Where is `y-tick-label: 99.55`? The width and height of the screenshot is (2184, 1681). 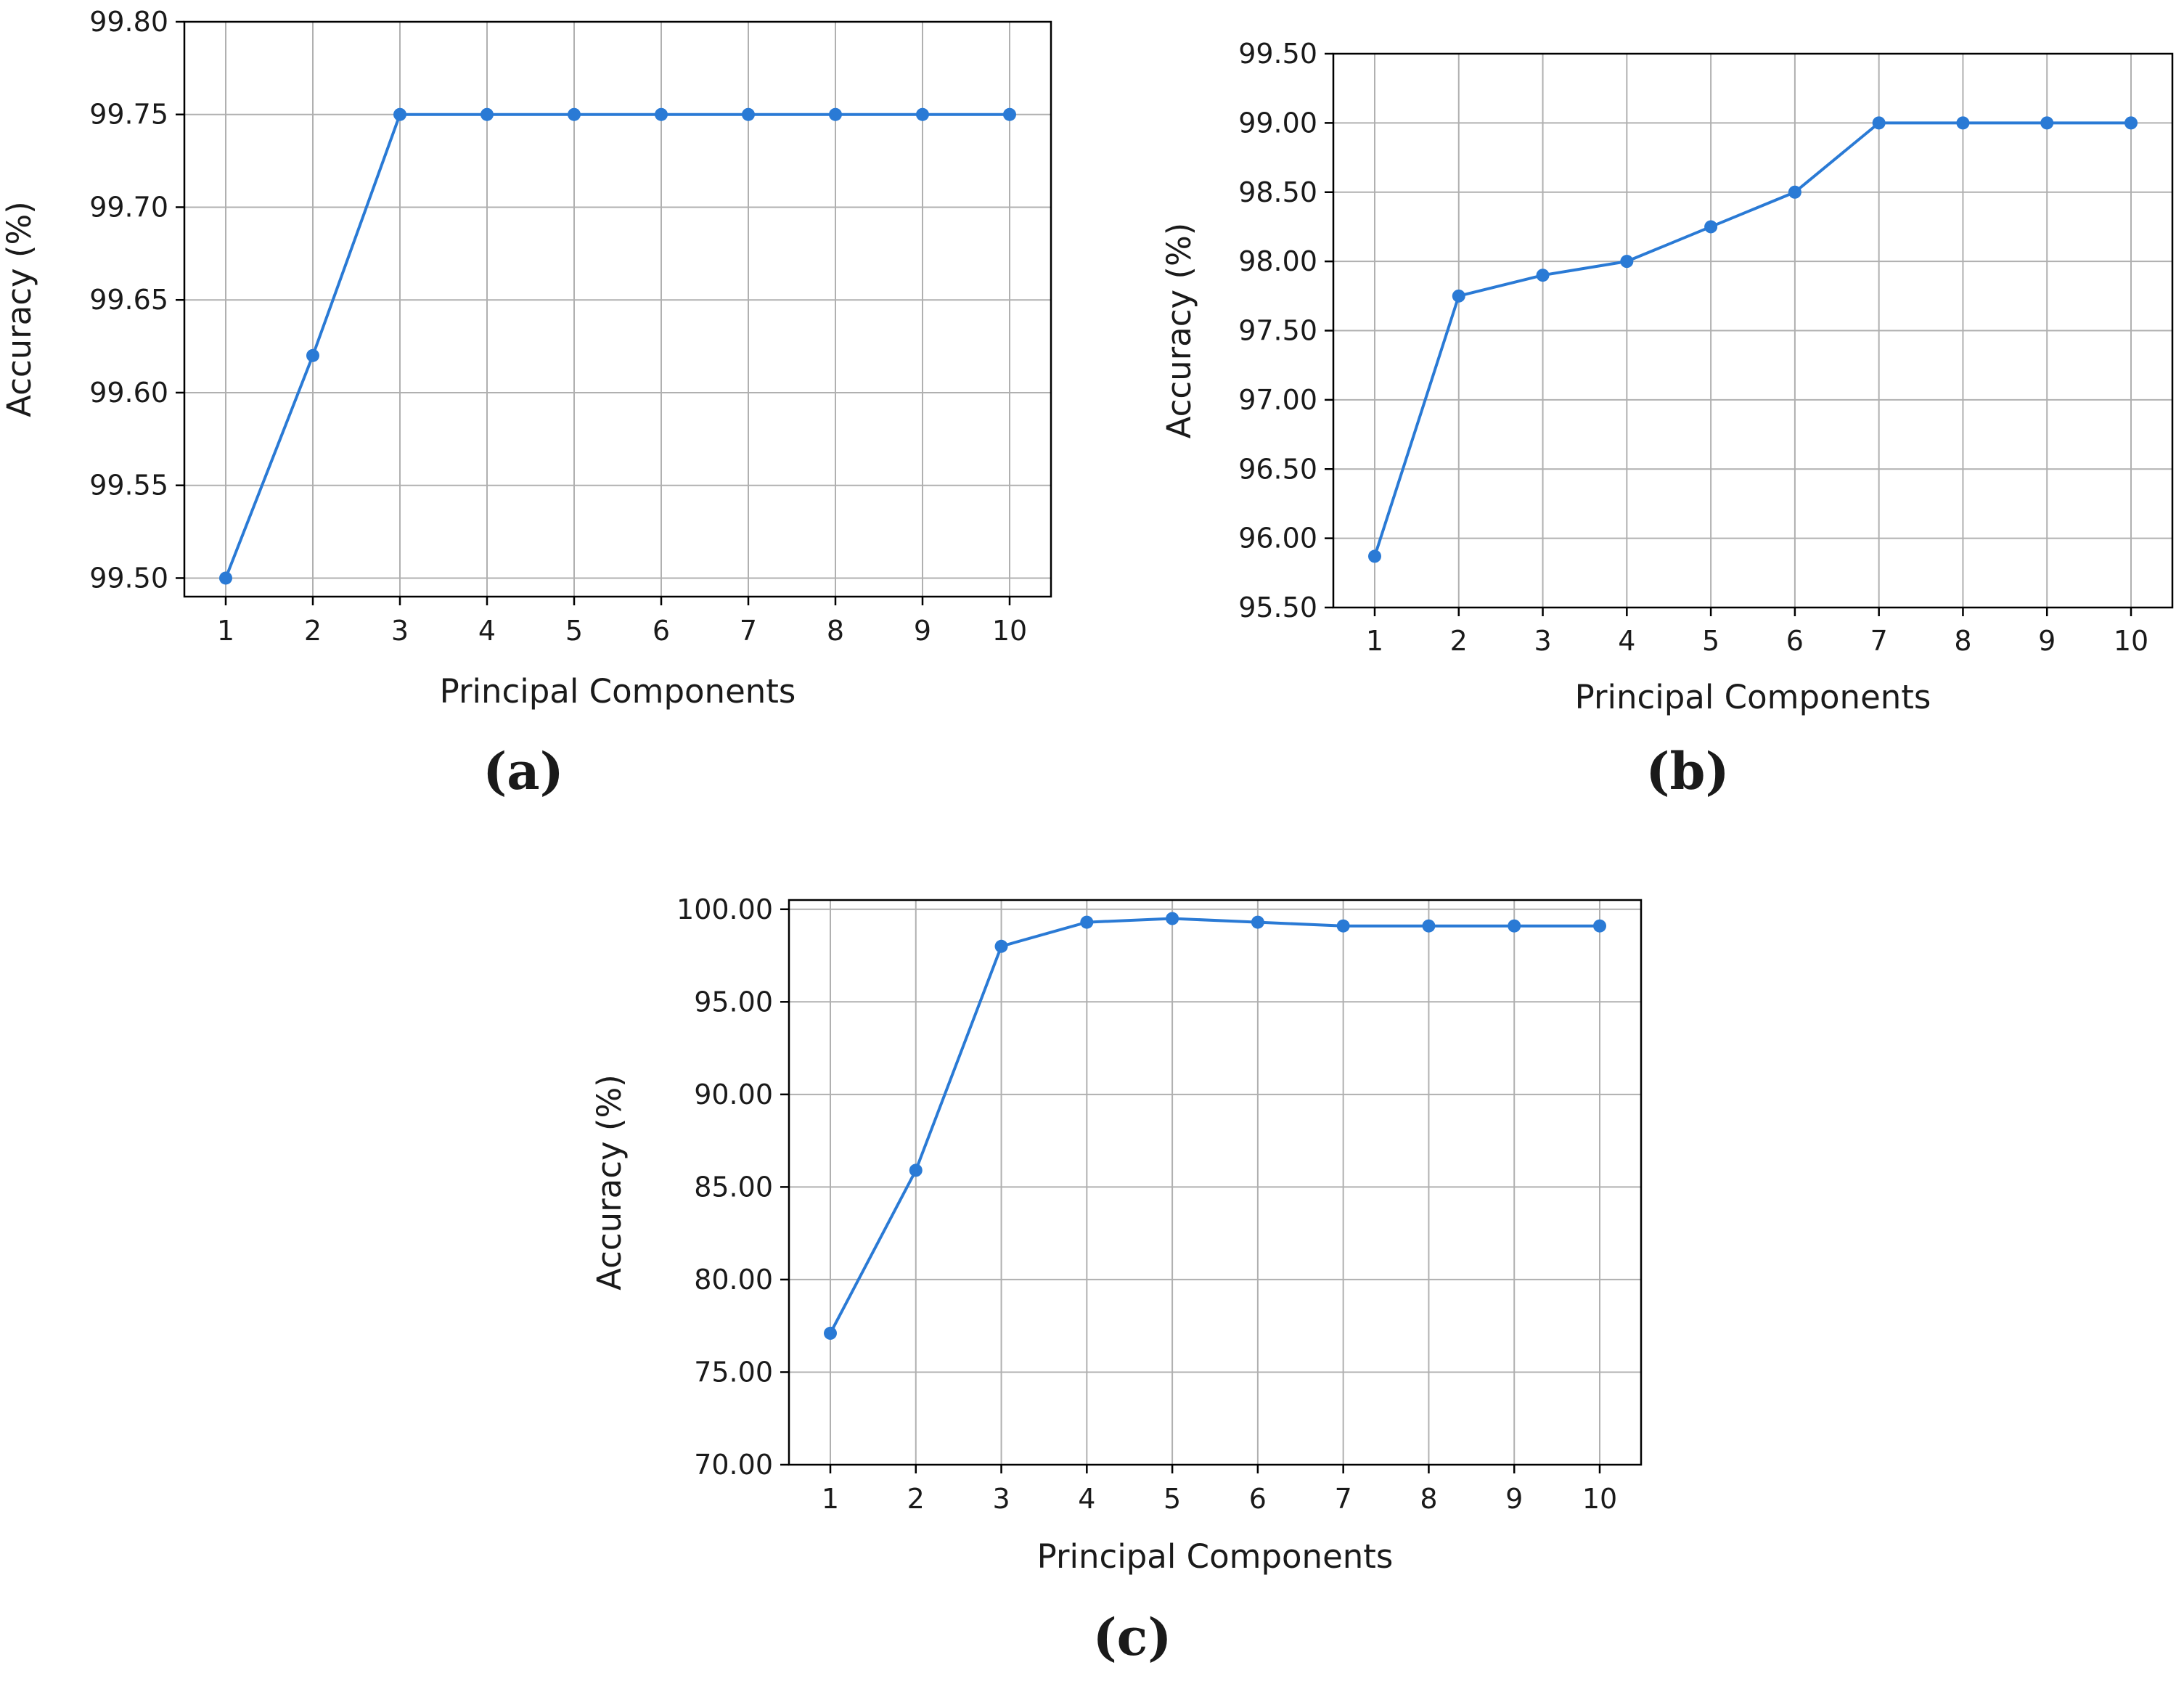
y-tick-label: 99.55 is located at coordinates (128, 486).